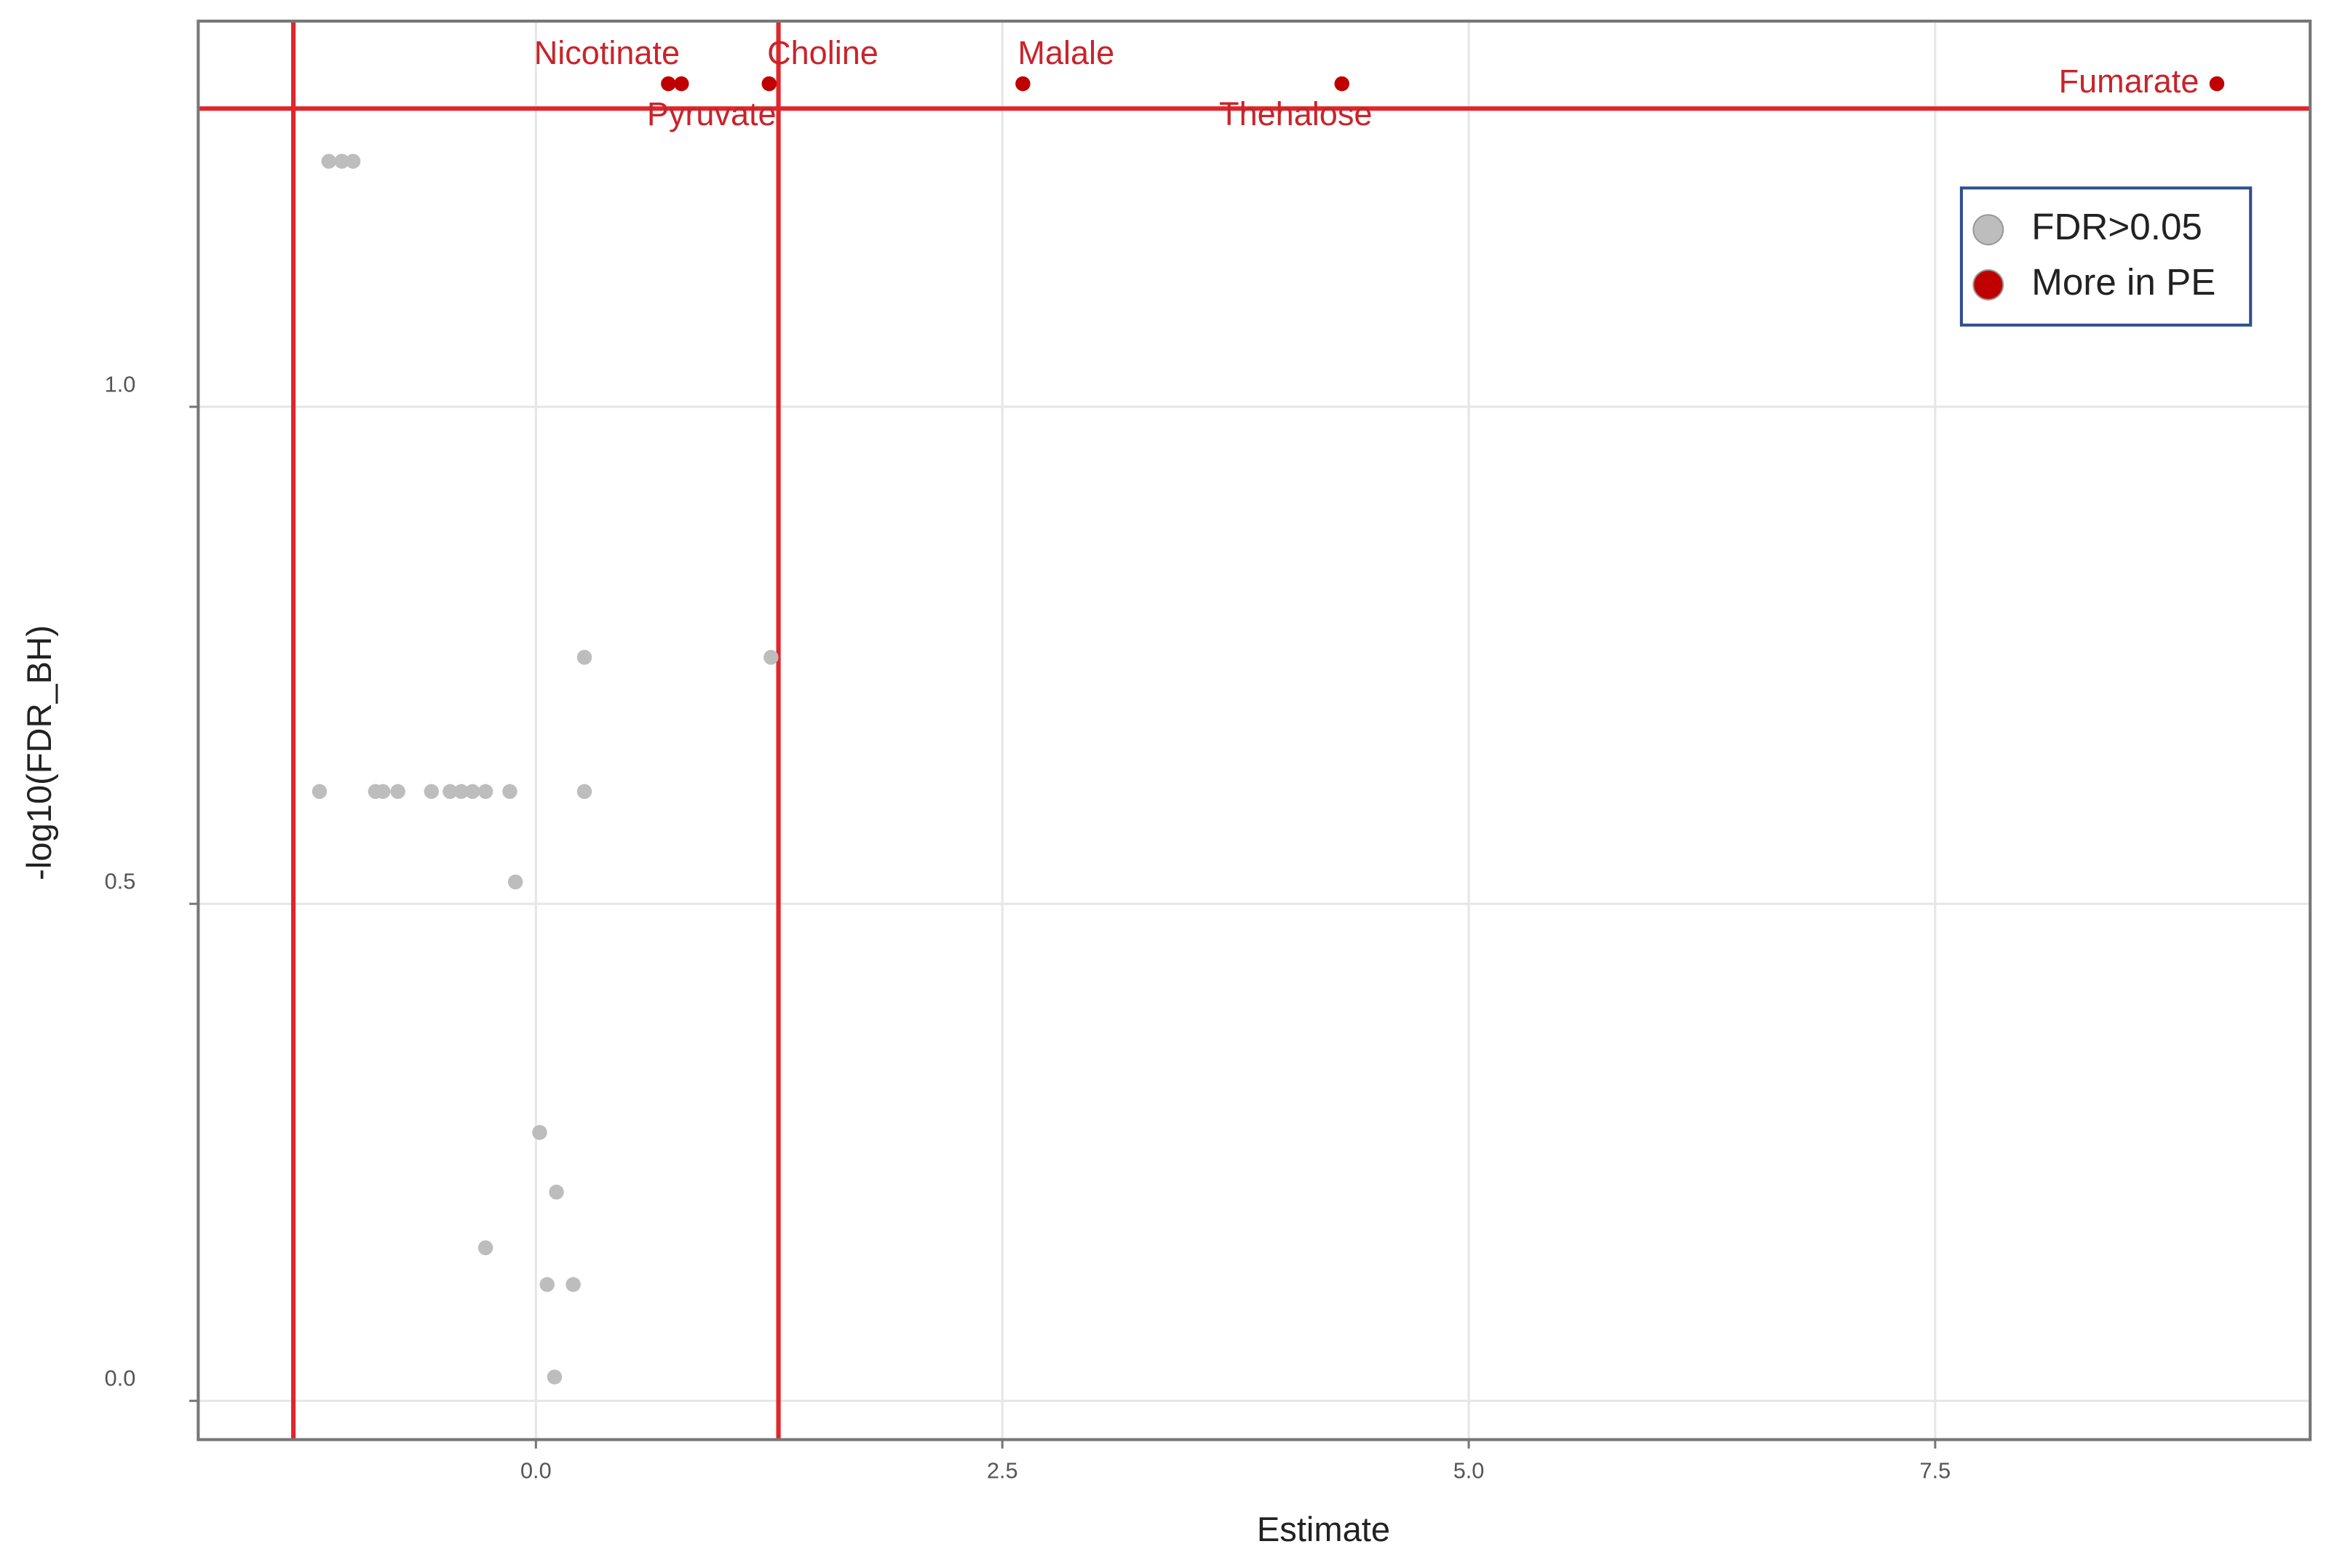  I want to click on point-label: Fumarate, so click(2129, 81).